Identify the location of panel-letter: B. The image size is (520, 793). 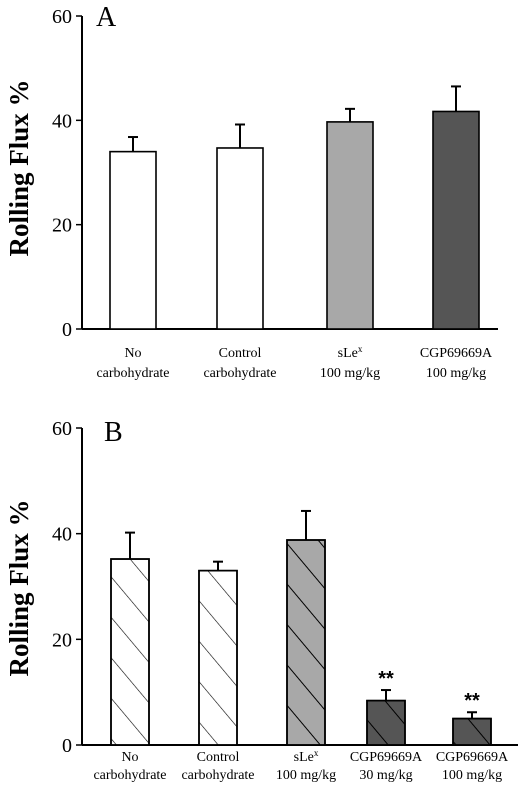
(113, 432).